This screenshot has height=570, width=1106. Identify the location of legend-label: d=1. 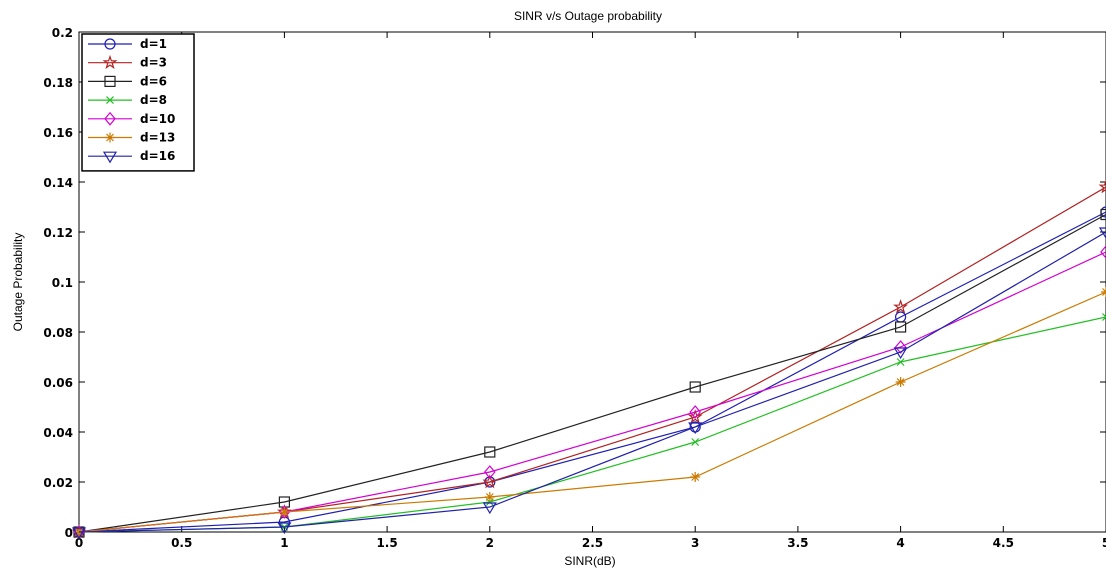
(153, 44).